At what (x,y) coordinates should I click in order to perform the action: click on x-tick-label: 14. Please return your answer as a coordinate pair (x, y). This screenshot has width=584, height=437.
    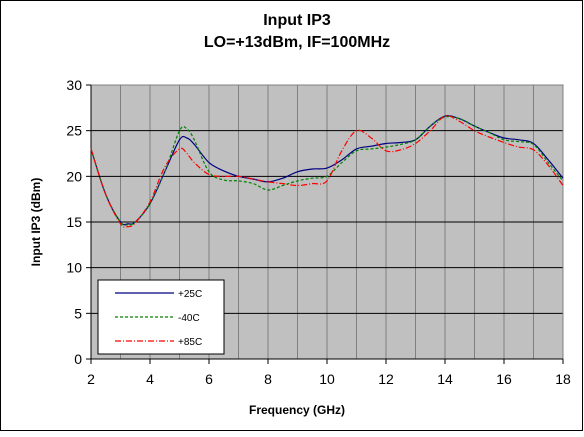
    Looking at the image, I should click on (445, 379).